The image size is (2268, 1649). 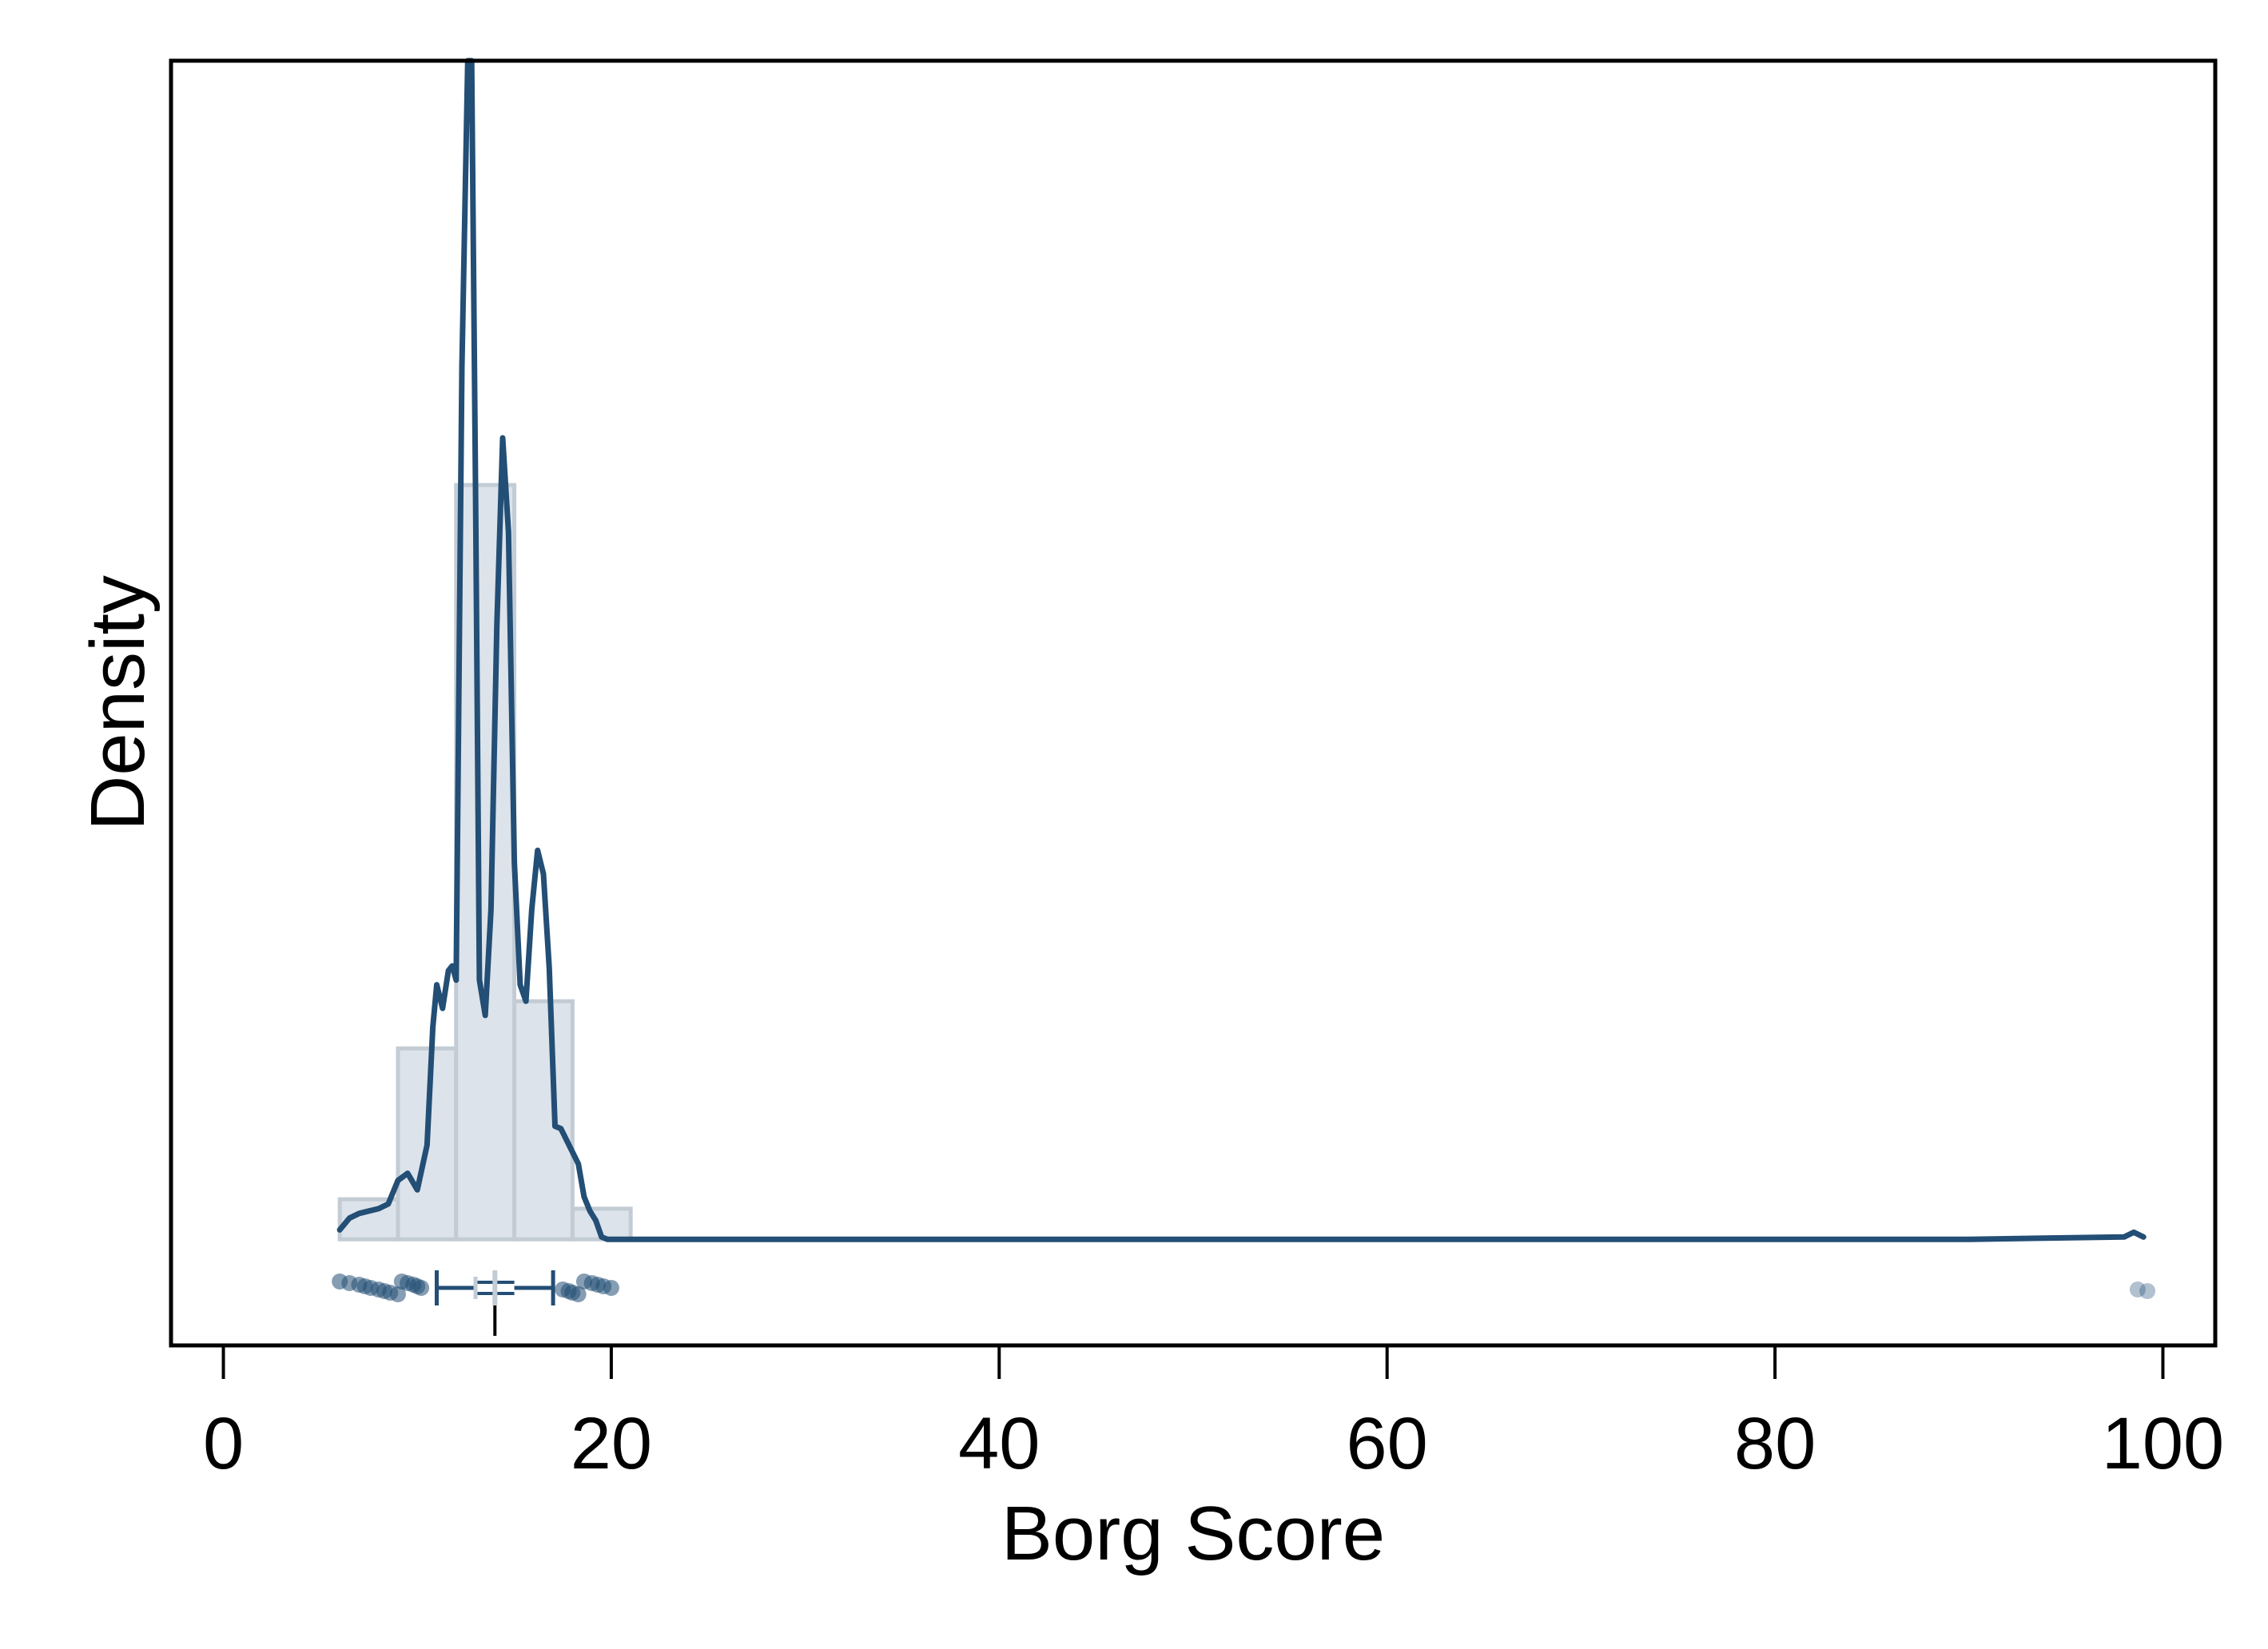 I want to click on x-tick-label: 0, so click(x=223, y=1443).